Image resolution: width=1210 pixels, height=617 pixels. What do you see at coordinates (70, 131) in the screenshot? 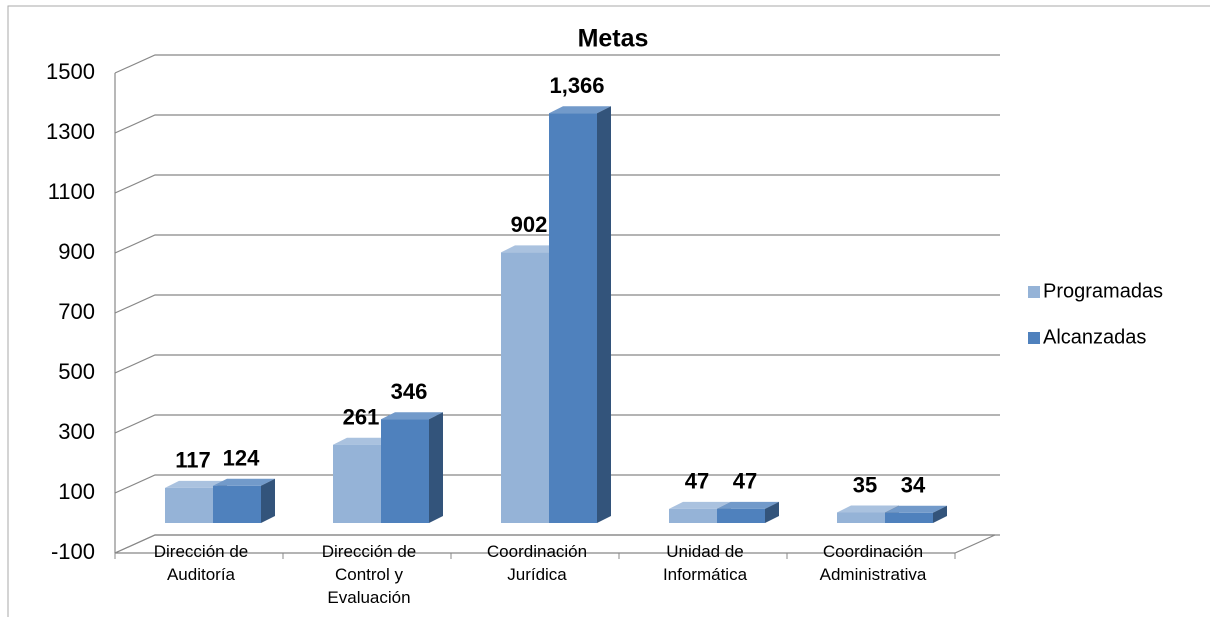
I see `y-tick-label: 1300` at bounding box center [70, 131].